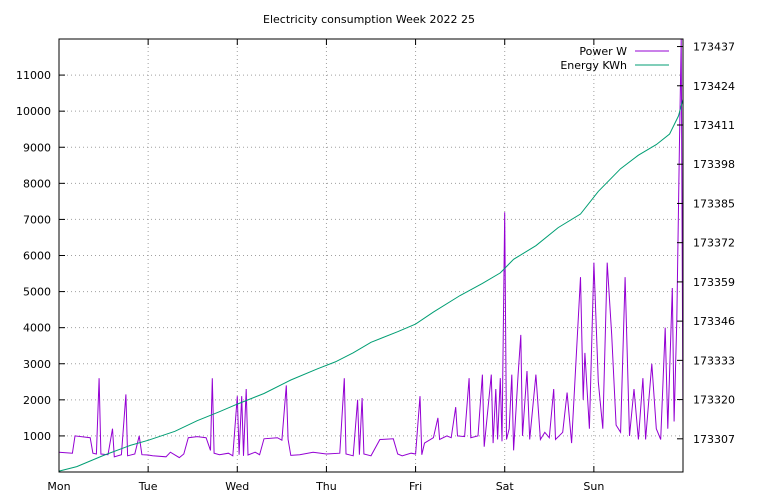 The height and width of the screenshot is (500, 768). I want to click on y-left-tick-label: 5000, so click(37, 292).